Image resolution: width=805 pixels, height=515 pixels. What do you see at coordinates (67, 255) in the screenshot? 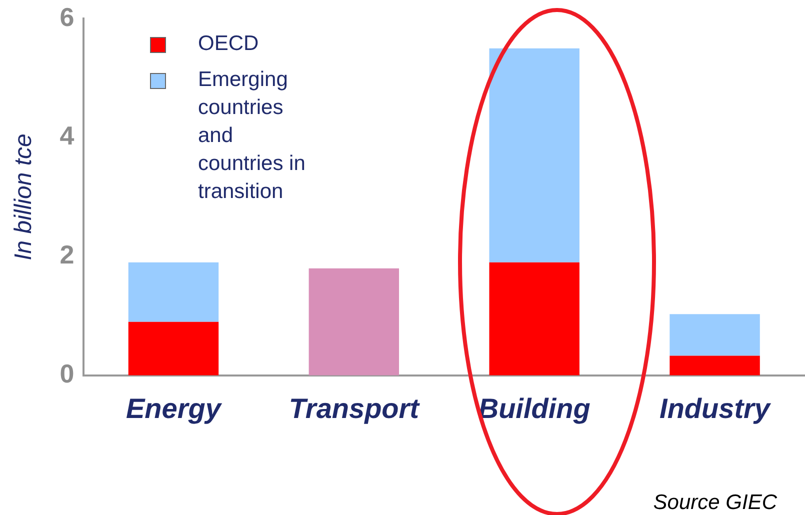
I see `y-tick-label: 2` at bounding box center [67, 255].